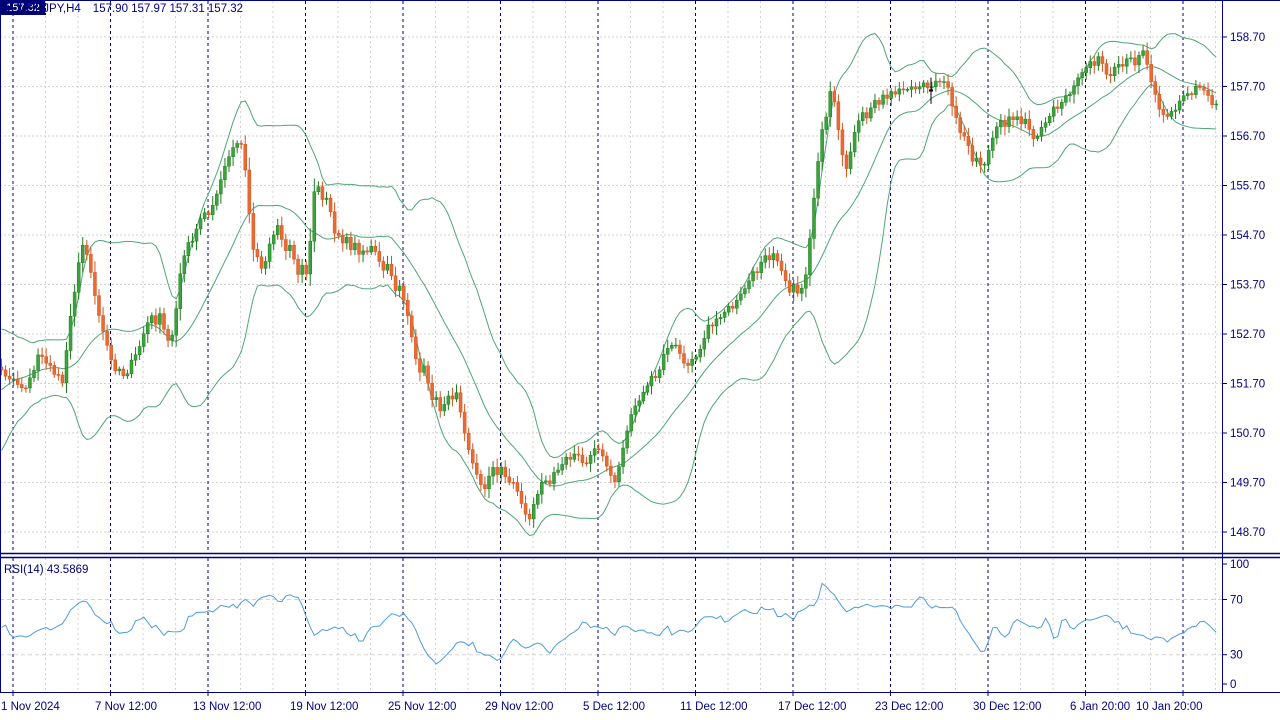  What do you see at coordinates (609, 623) in the screenshot?
I see `rsi-layer` at bounding box center [609, 623].